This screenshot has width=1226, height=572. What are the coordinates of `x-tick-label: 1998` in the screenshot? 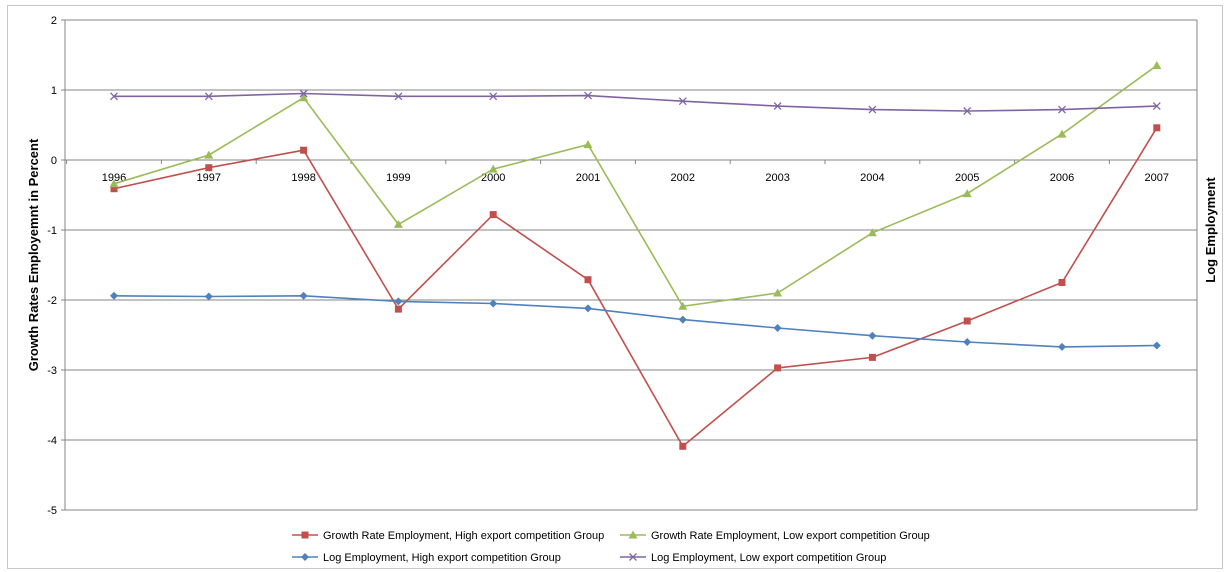 It's located at (303, 178).